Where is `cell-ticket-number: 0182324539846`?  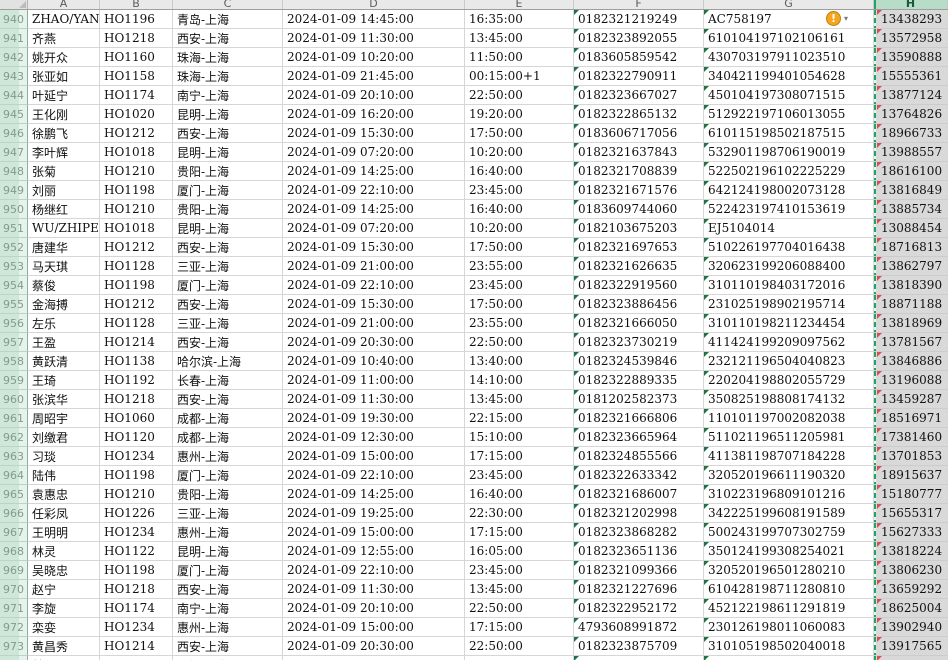 cell-ticket-number: 0182324539846 is located at coordinates (639, 361).